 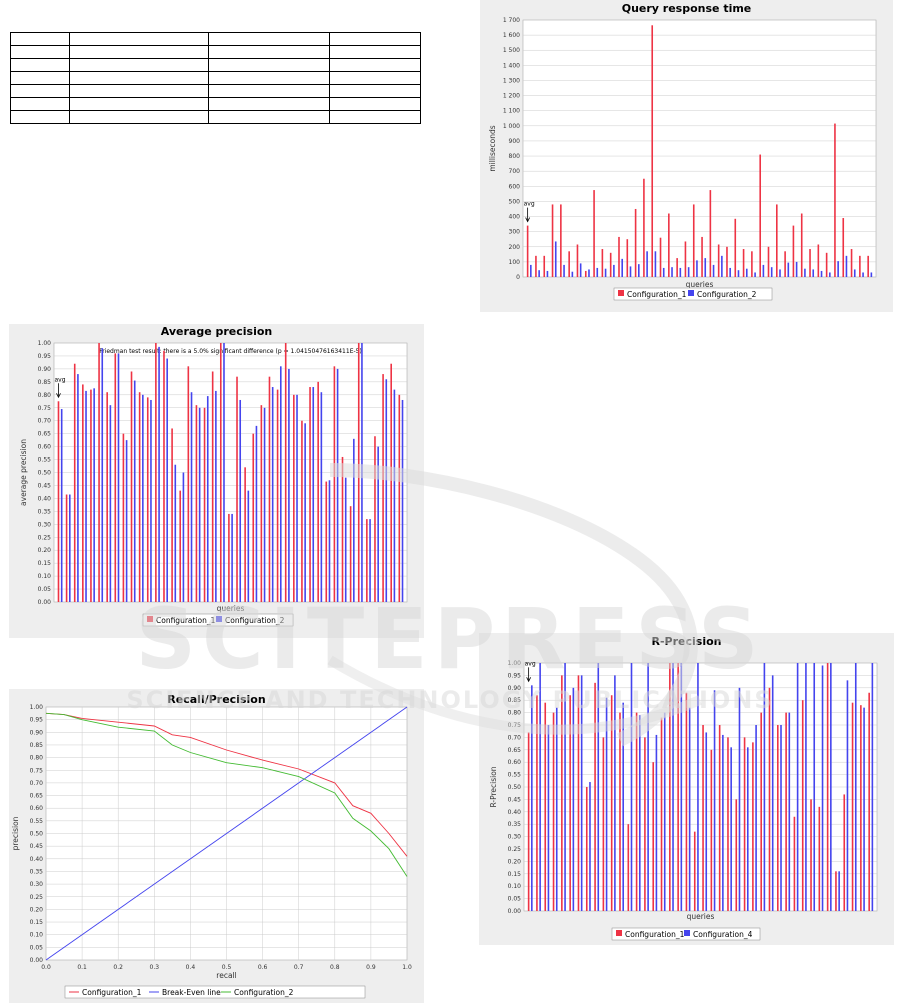 I want to click on y-axis-label: R-Precision, so click(x=493, y=786).